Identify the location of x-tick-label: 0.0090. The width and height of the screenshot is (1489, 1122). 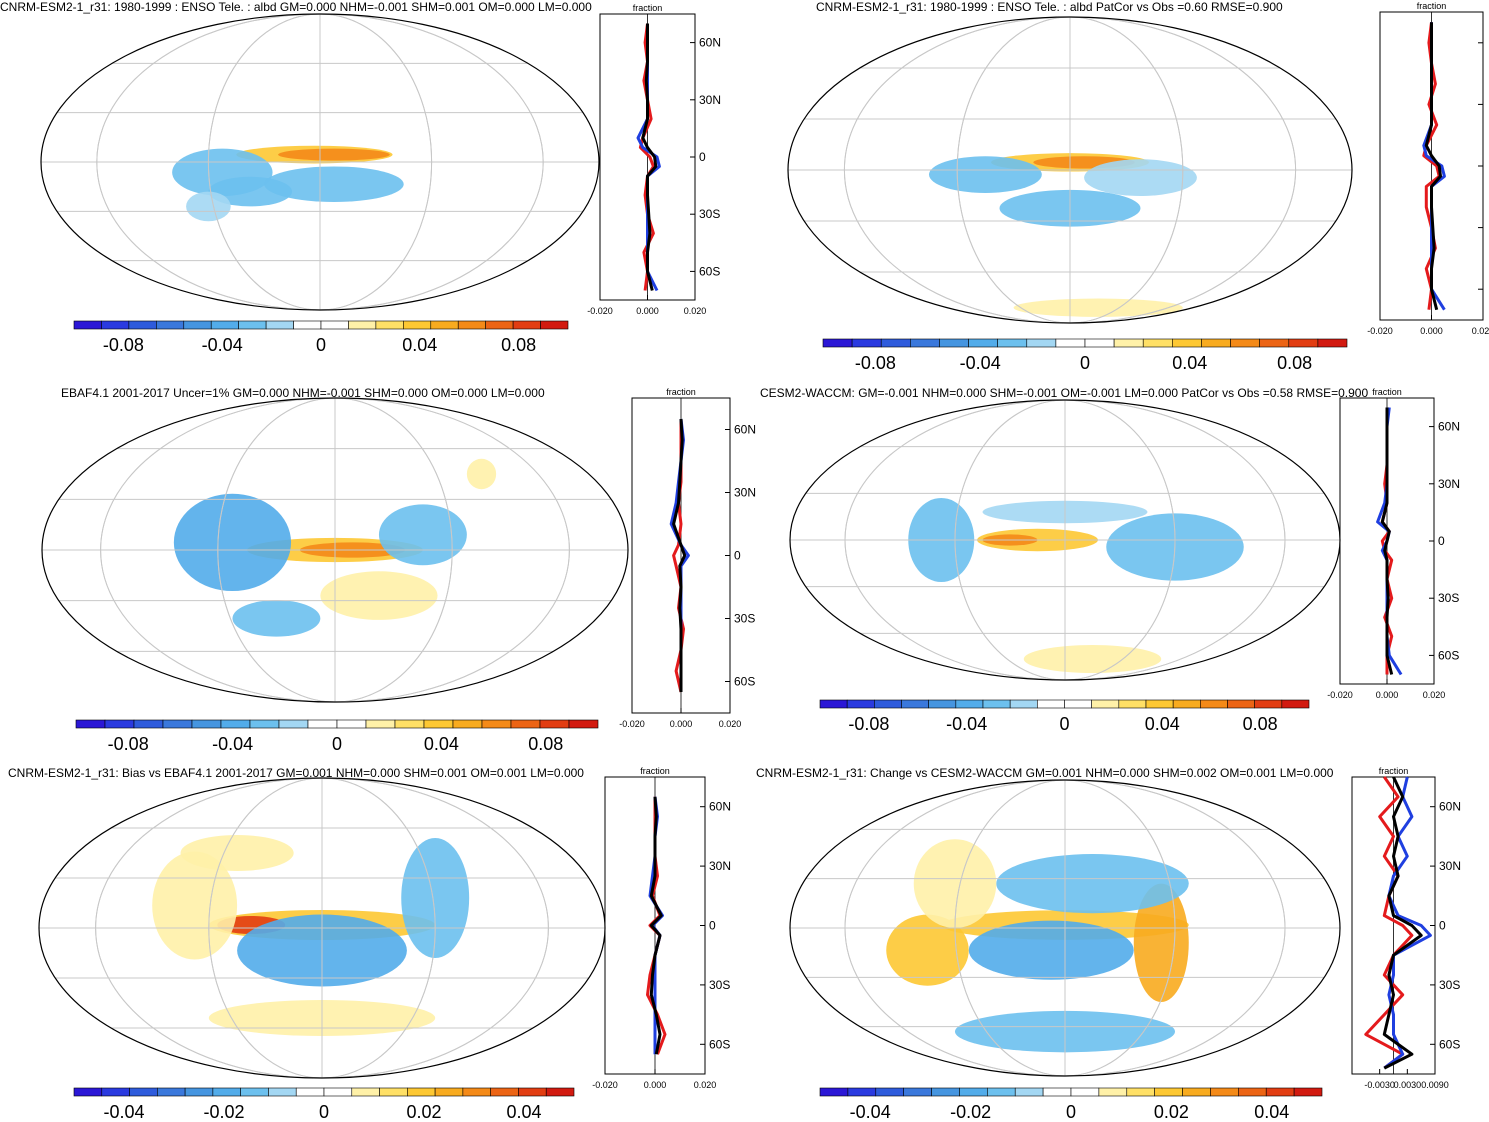
(1435, 1085).